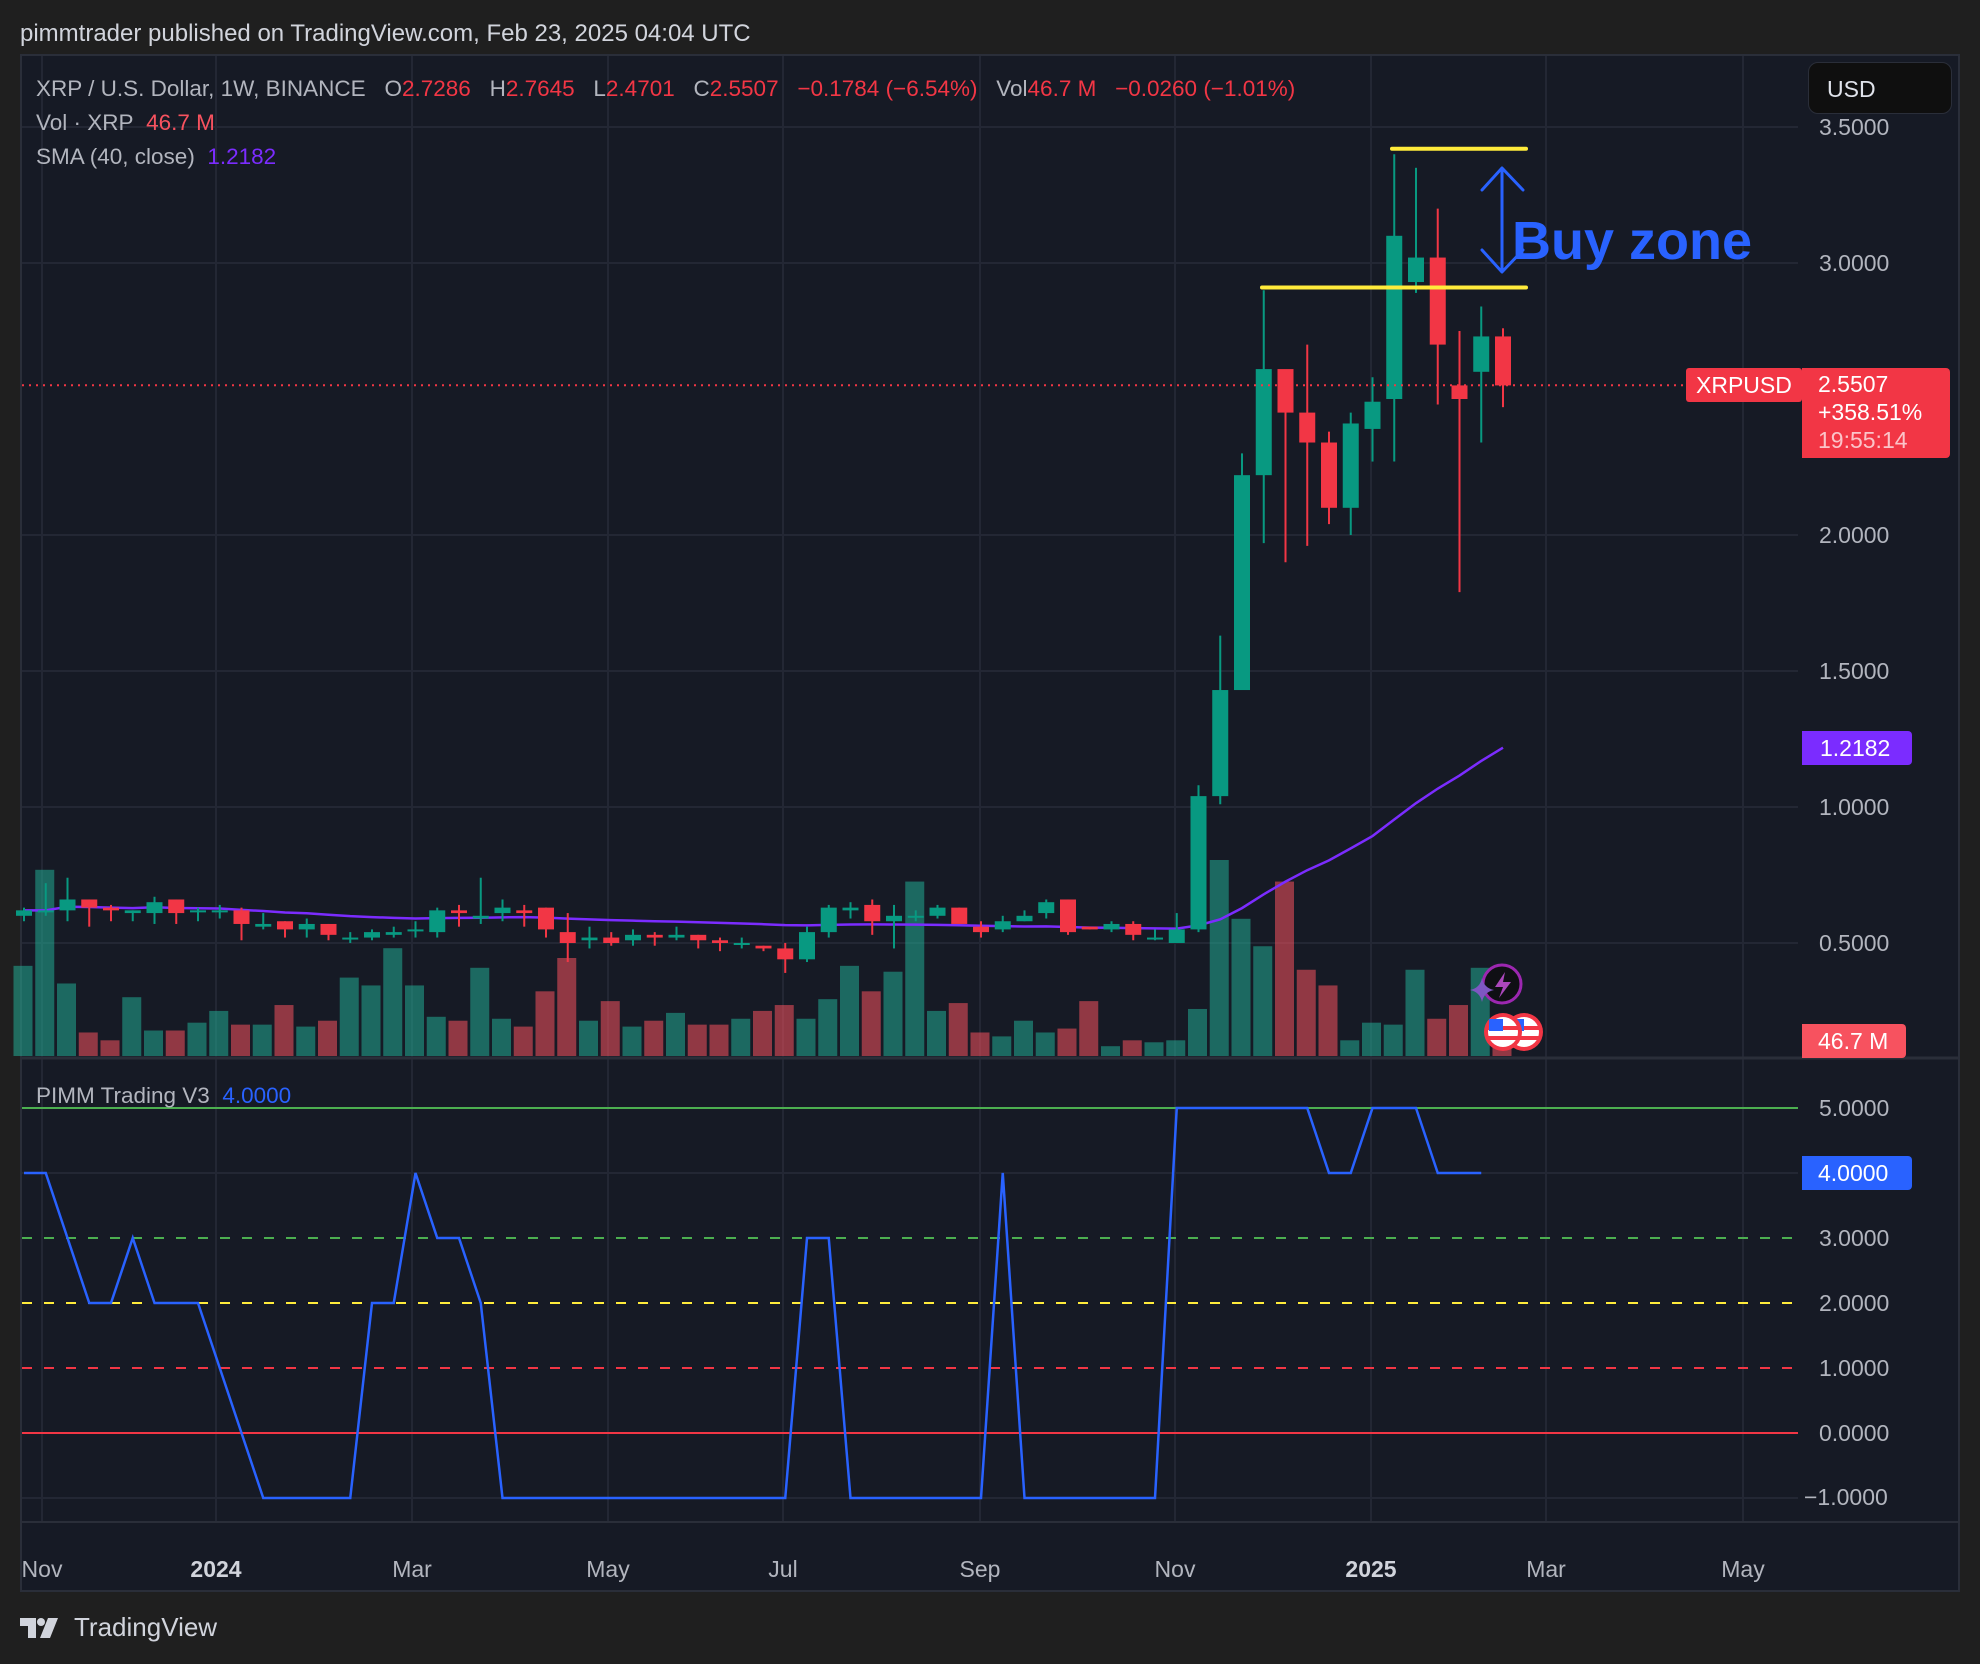 This screenshot has width=1980, height=1664. I want to click on volume-legend: Vol · XRP 46.7 M, so click(125, 122).